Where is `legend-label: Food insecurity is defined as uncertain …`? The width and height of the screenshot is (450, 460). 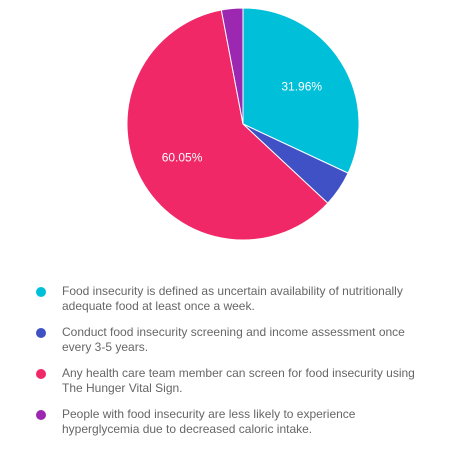 legend-label: Food insecurity is defined as uncertain … is located at coordinates (232, 298).